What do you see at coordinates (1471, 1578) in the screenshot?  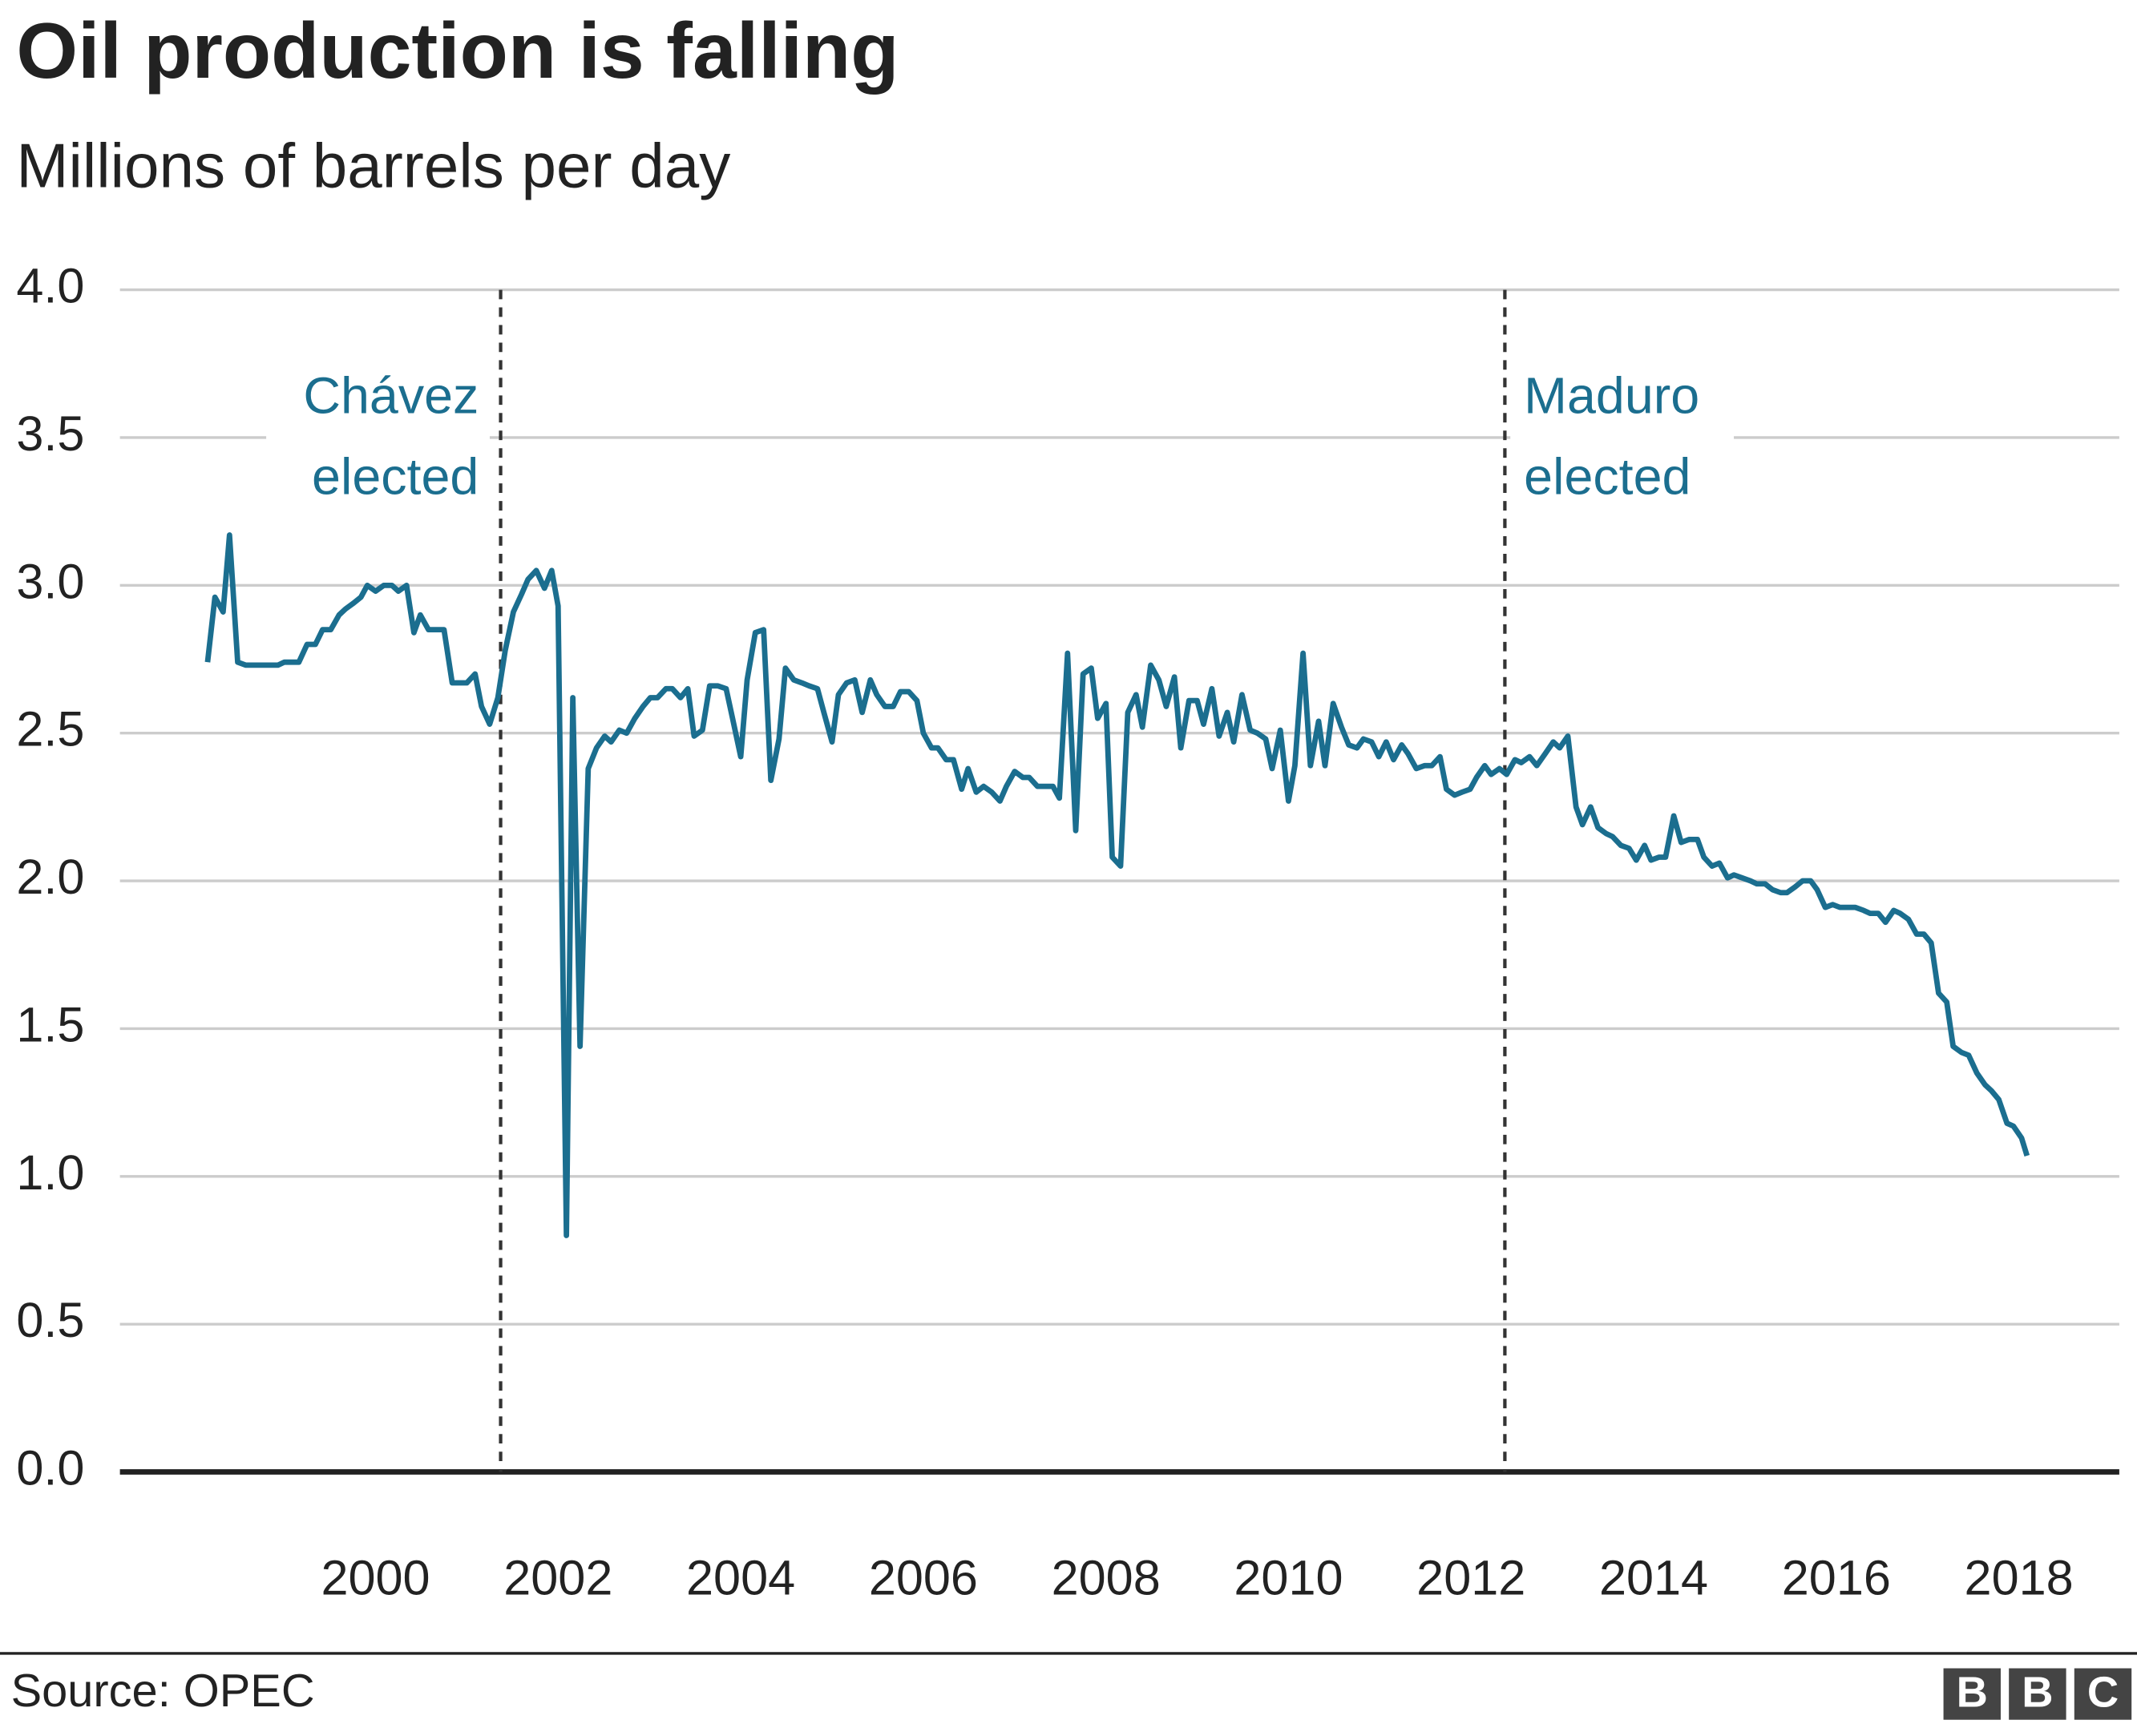 I see `x-tick-label: 2012` at bounding box center [1471, 1578].